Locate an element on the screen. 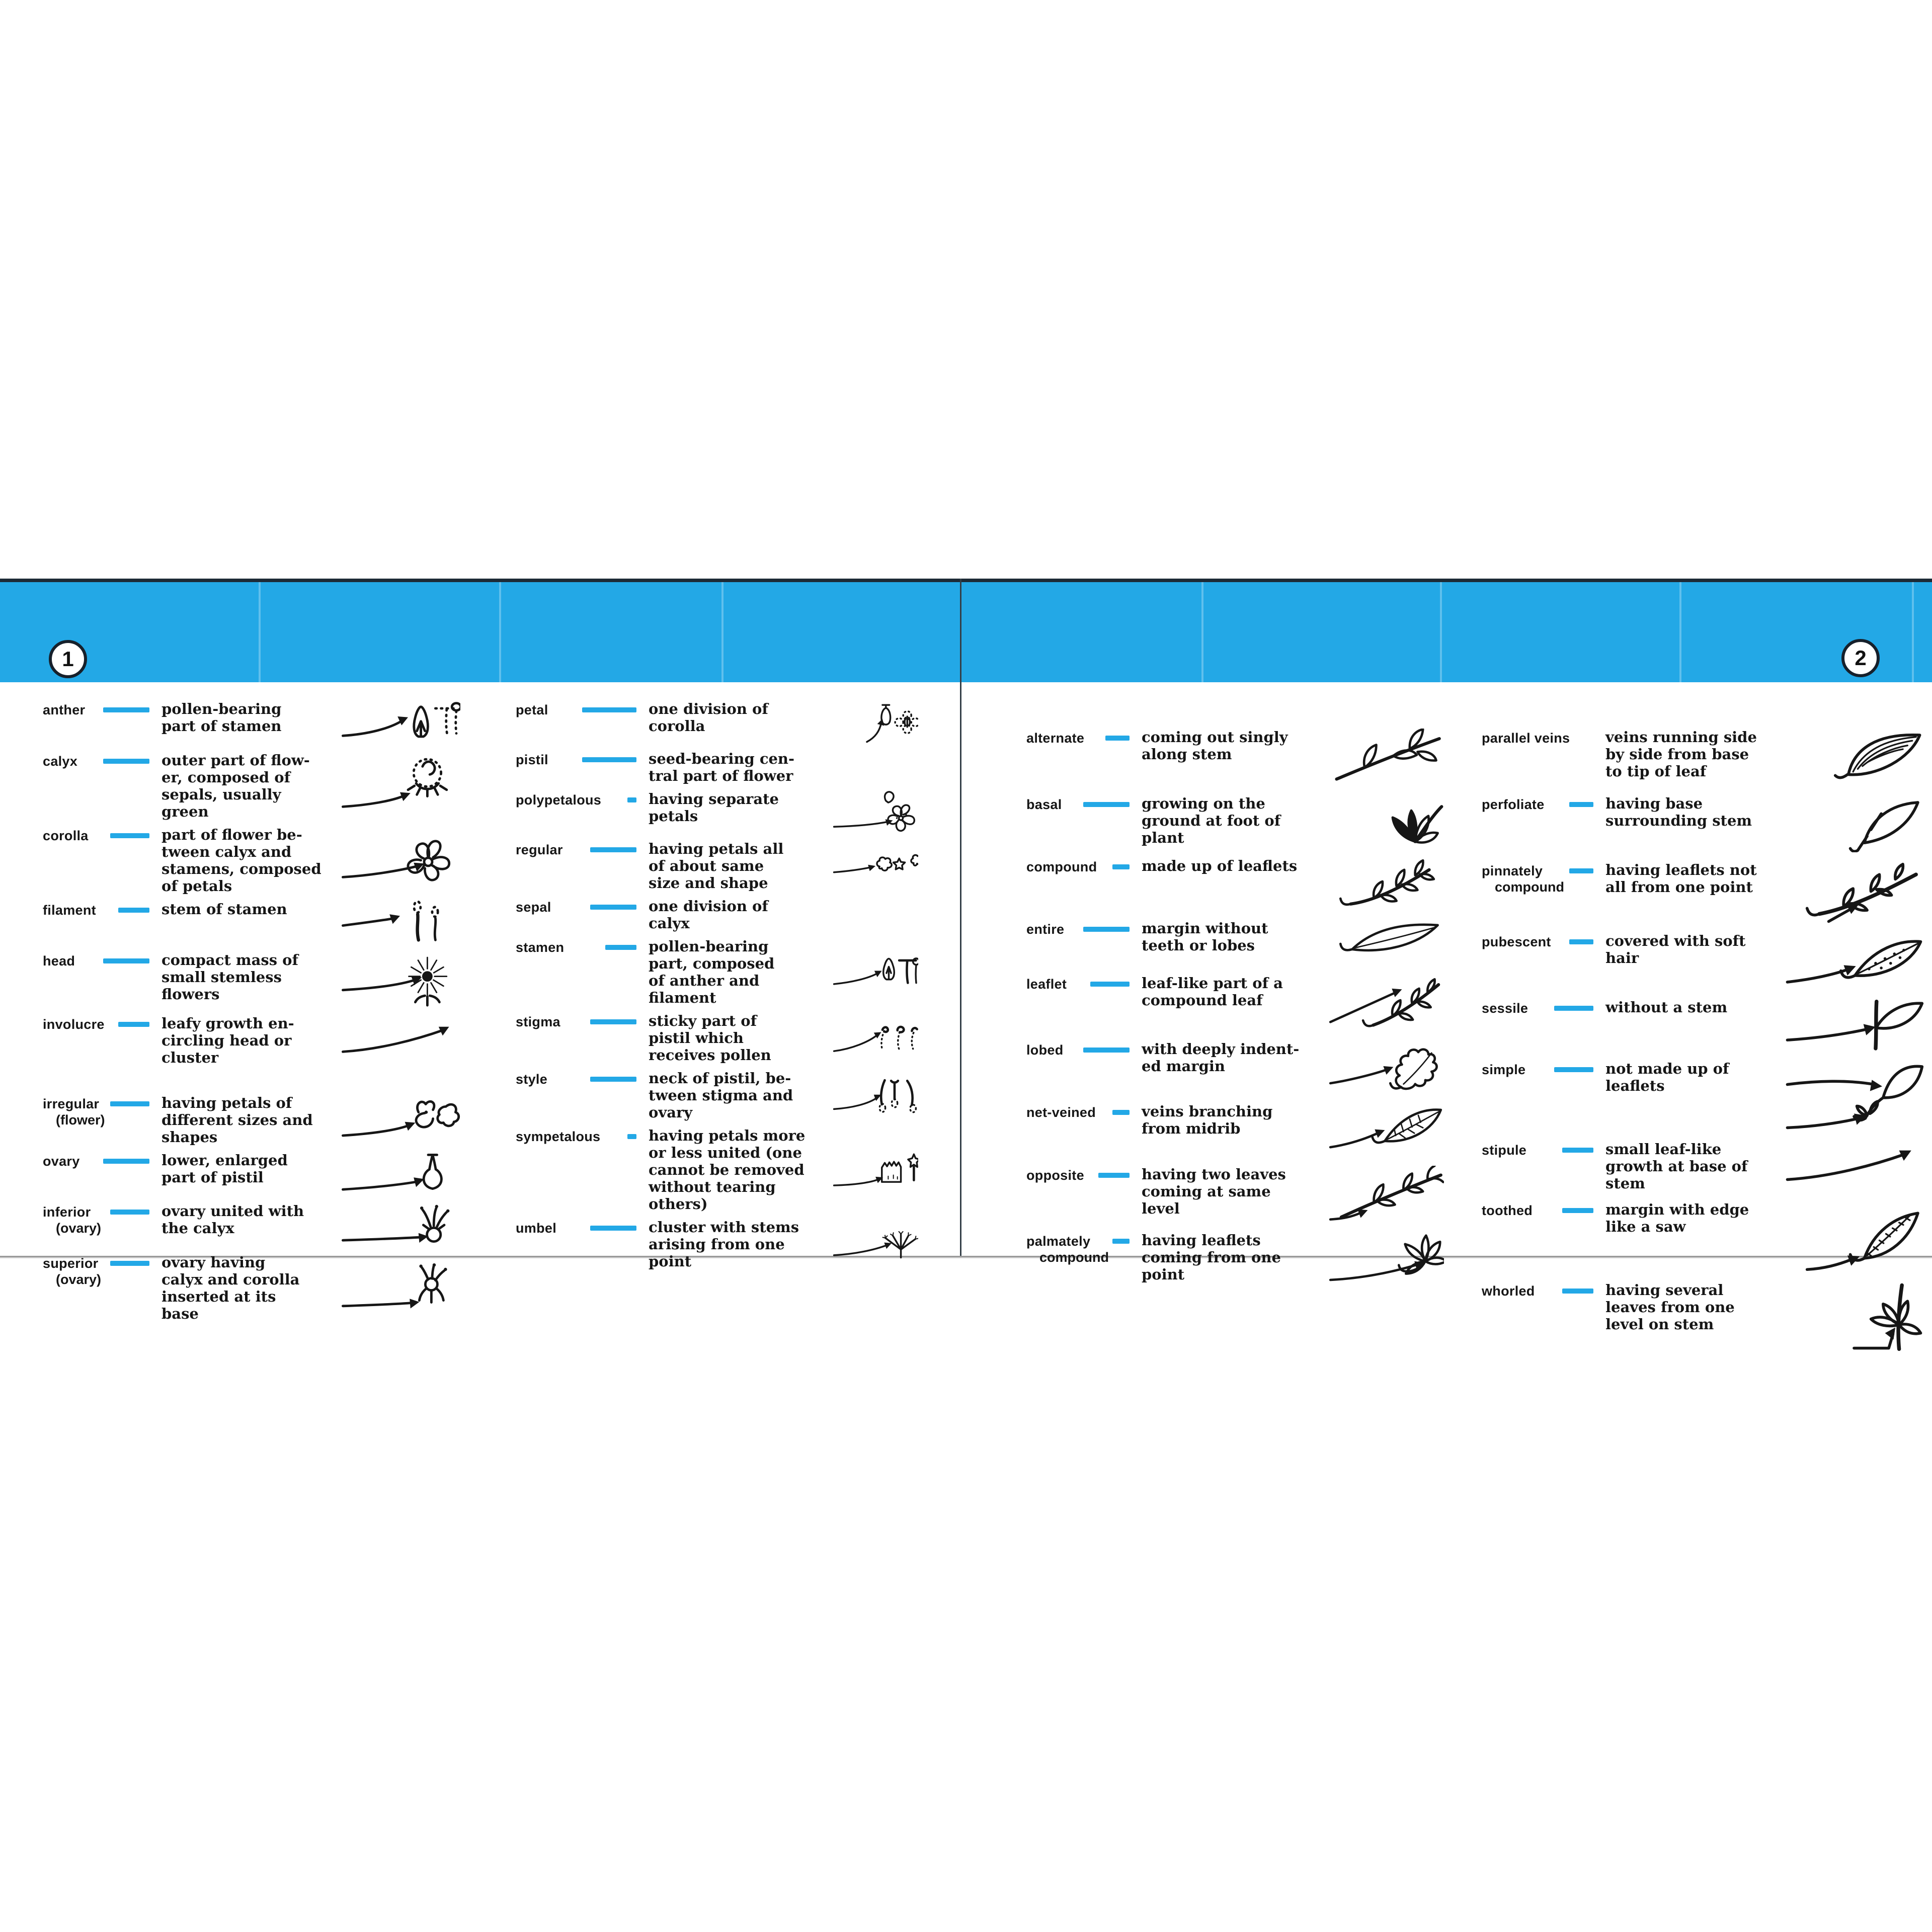 This screenshot has height=1932, width=1932. palmate-leaf-sketch-icon is located at coordinates (1386, 1260).